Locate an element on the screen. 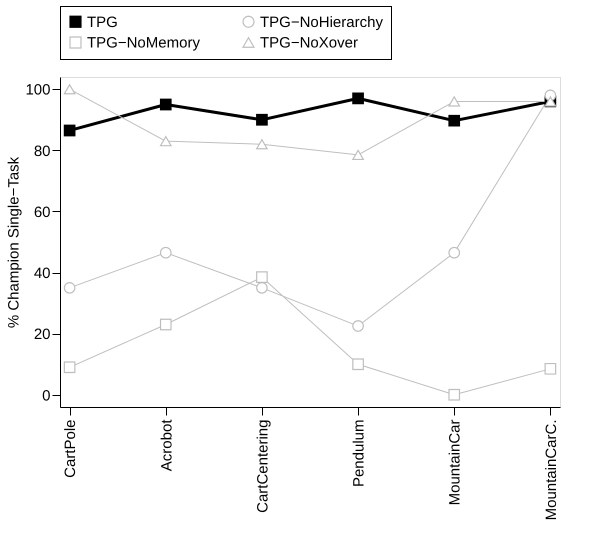 Image resolution: width=614 pixels, height=559 pixels. y-tick-label: 100 is located at coordinates (37, 90).